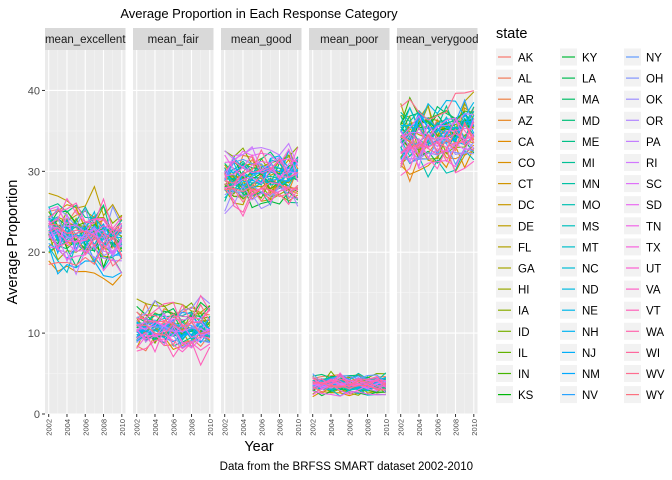 The width and height of the screenshot is (672, 480). I want to click on legend-label: OR, so click(654, 122).